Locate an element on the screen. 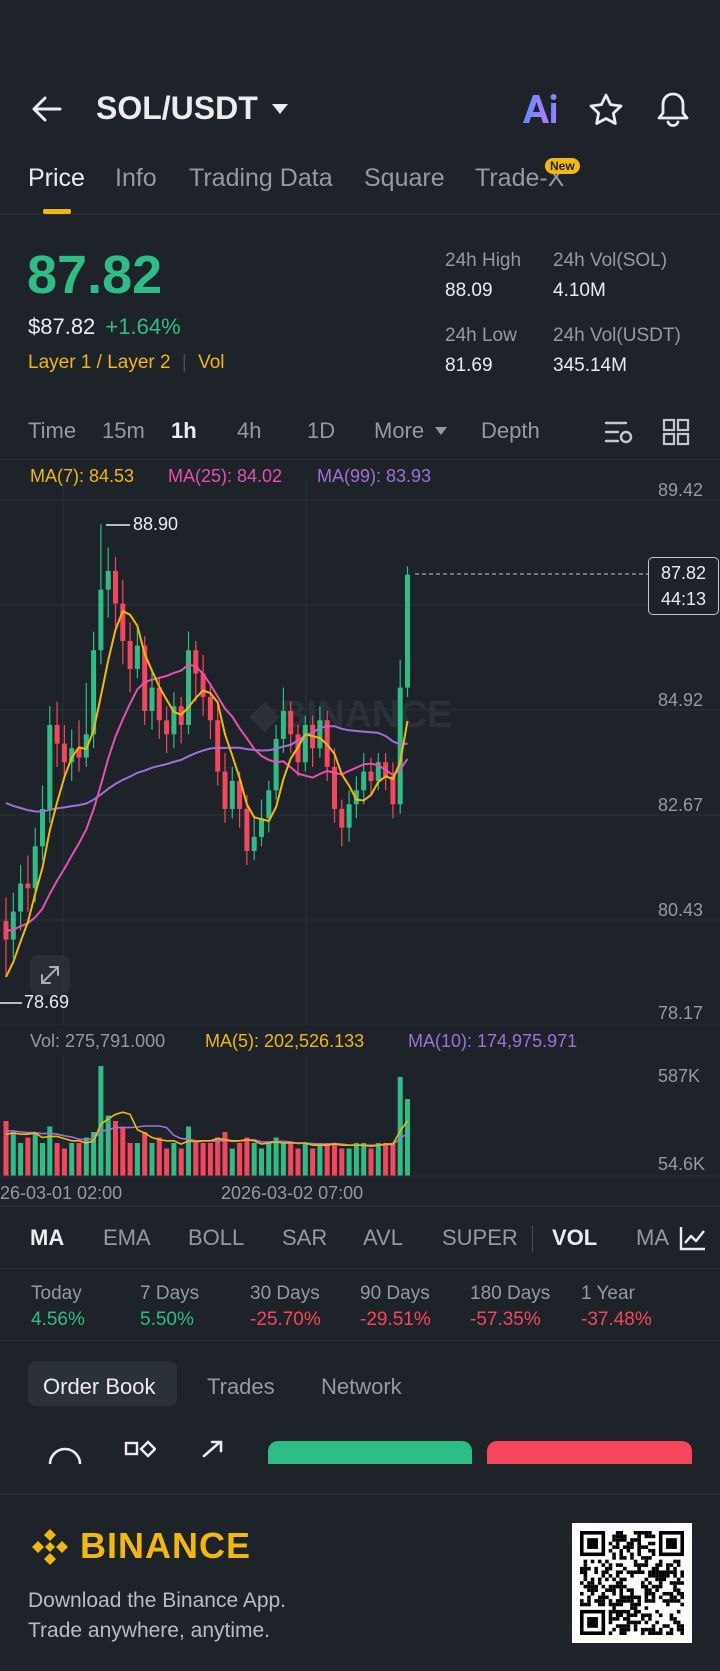  tab-network: Network is located at coordinates (361, 1386).